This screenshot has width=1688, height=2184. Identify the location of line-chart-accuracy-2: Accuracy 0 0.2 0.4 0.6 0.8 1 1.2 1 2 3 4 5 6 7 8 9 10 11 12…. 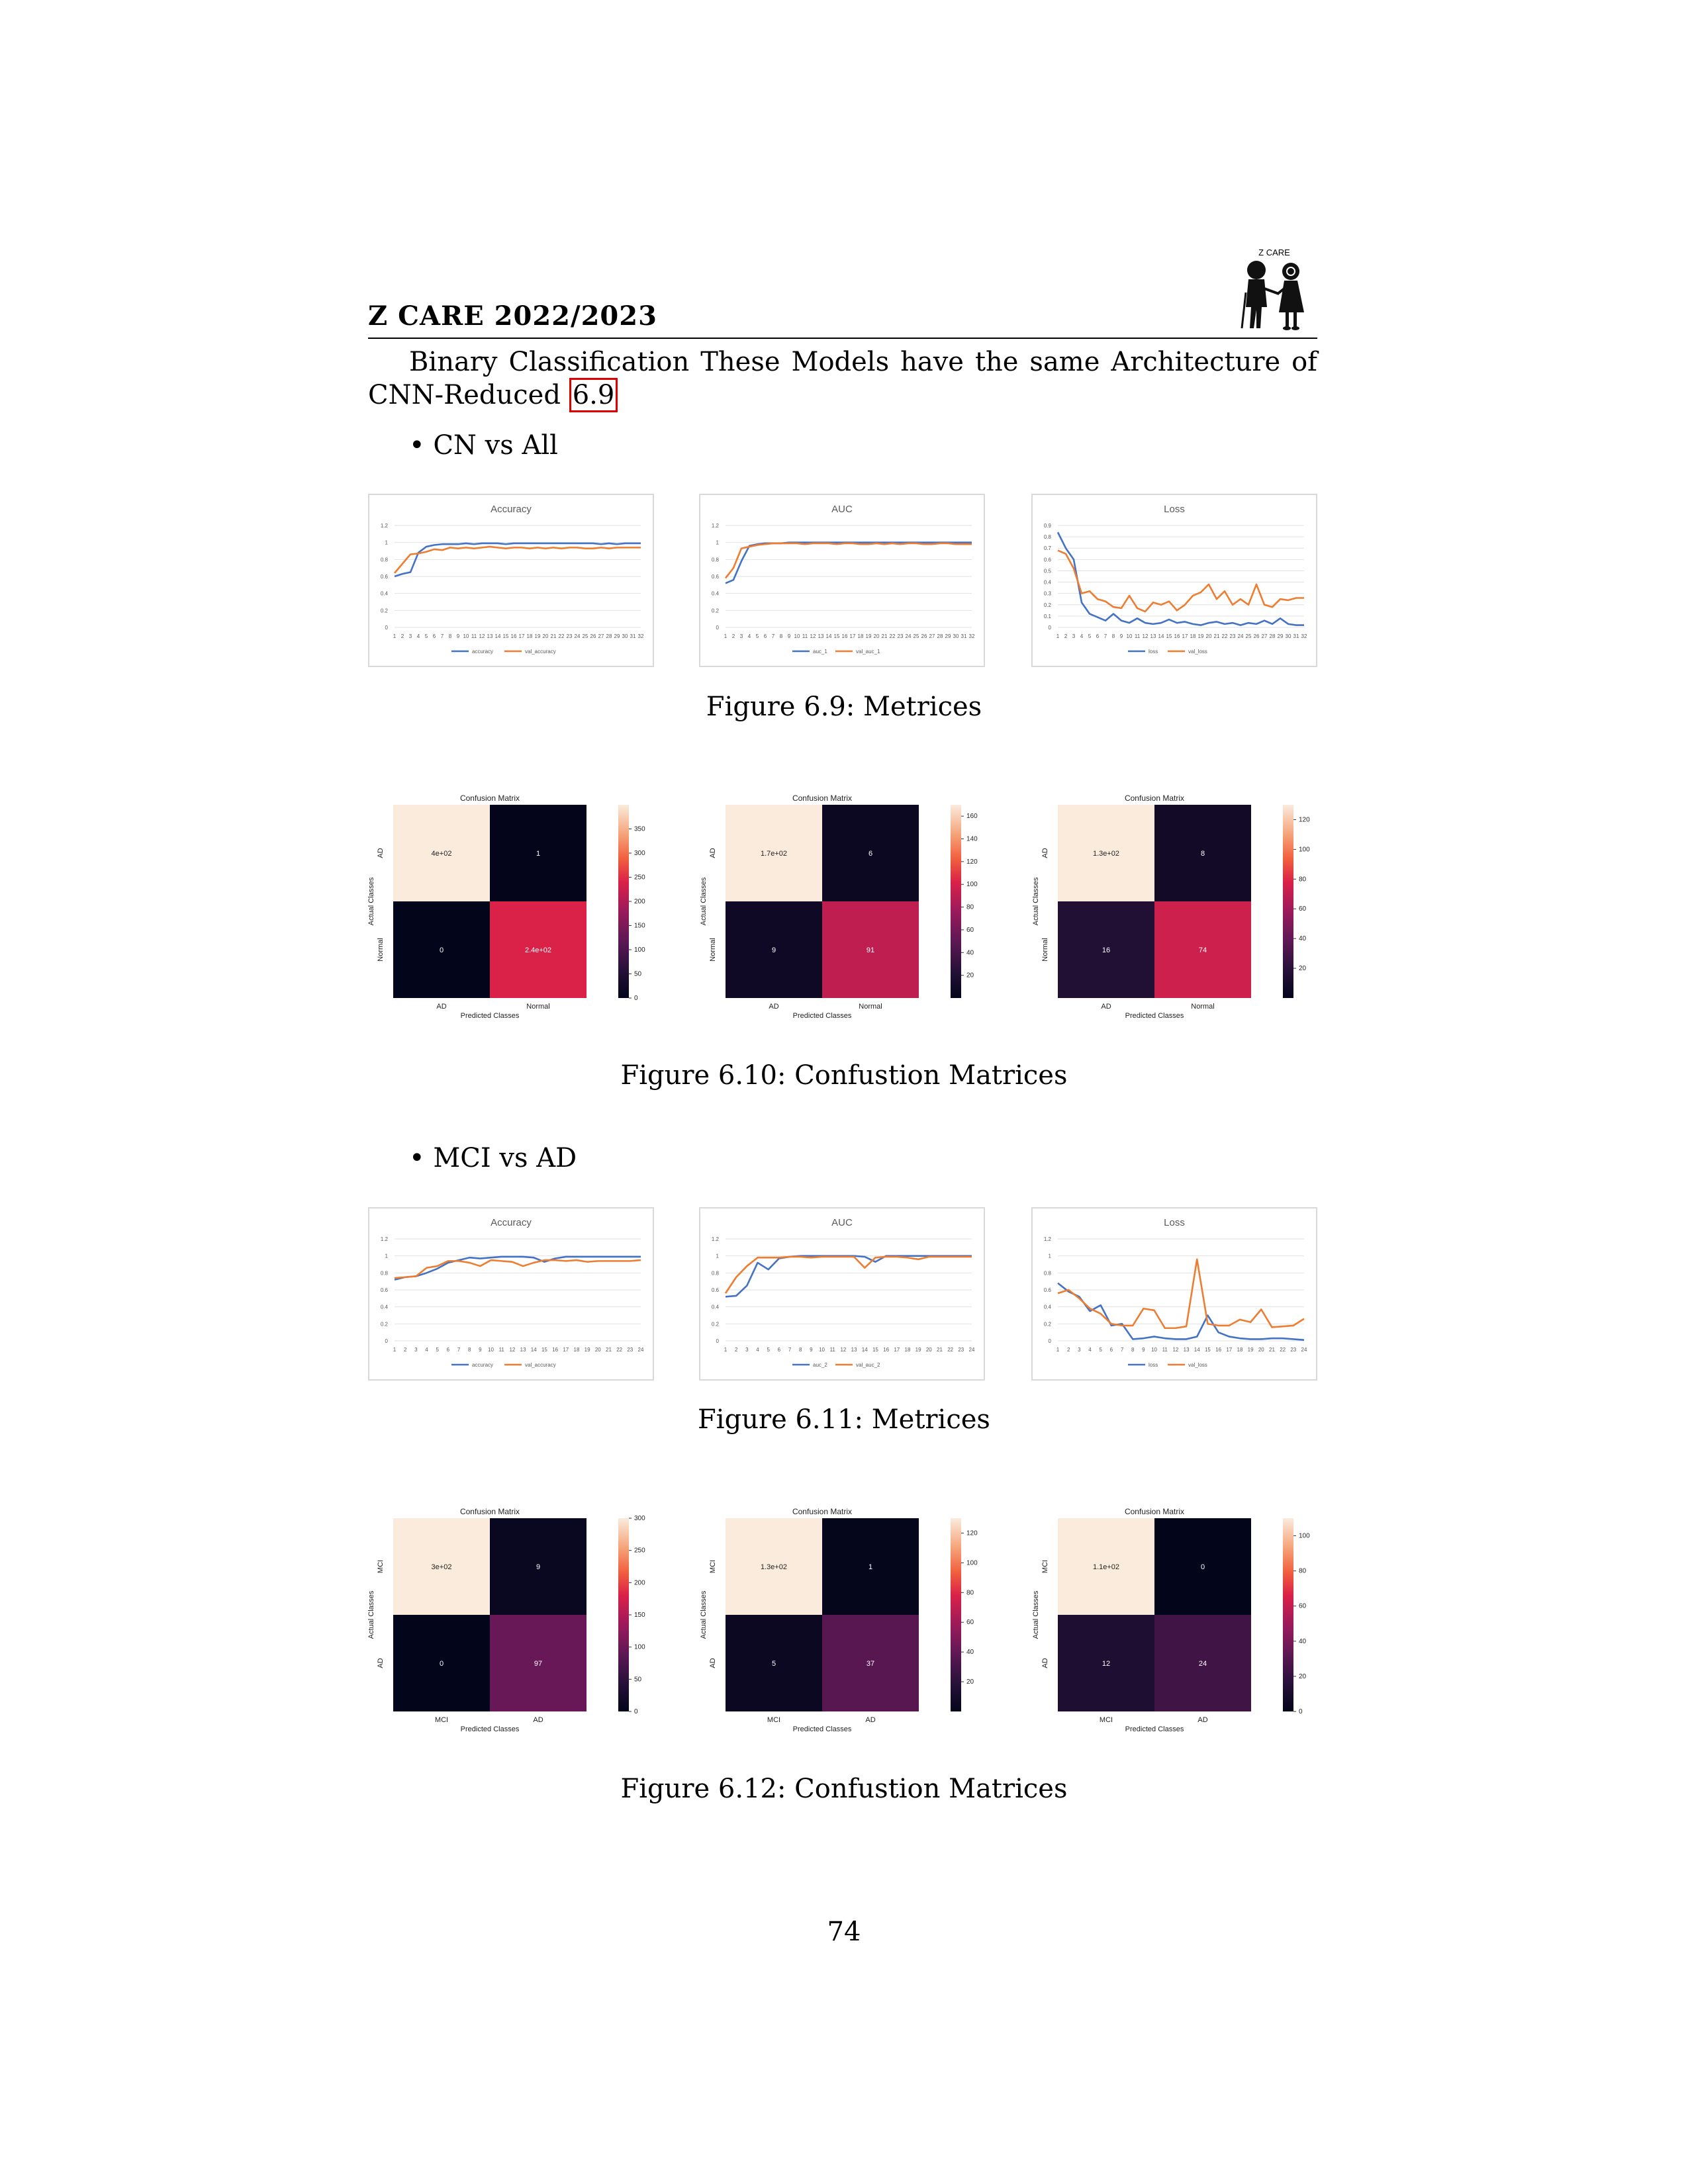
(511, 1294).